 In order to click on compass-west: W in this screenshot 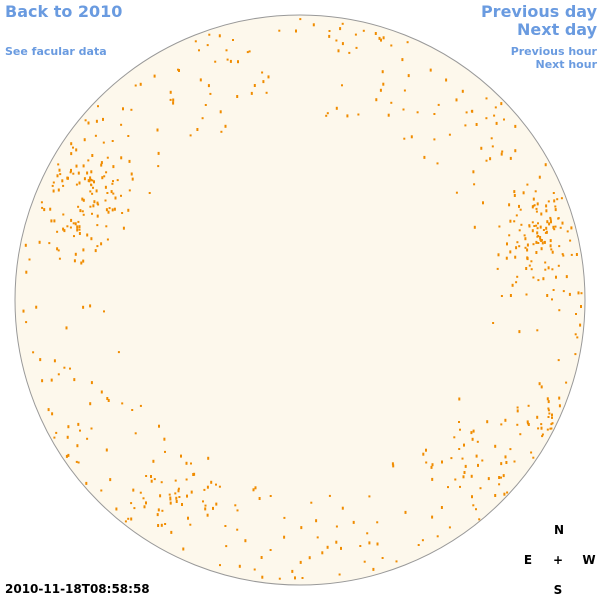, I will do `click(589, 560)`.